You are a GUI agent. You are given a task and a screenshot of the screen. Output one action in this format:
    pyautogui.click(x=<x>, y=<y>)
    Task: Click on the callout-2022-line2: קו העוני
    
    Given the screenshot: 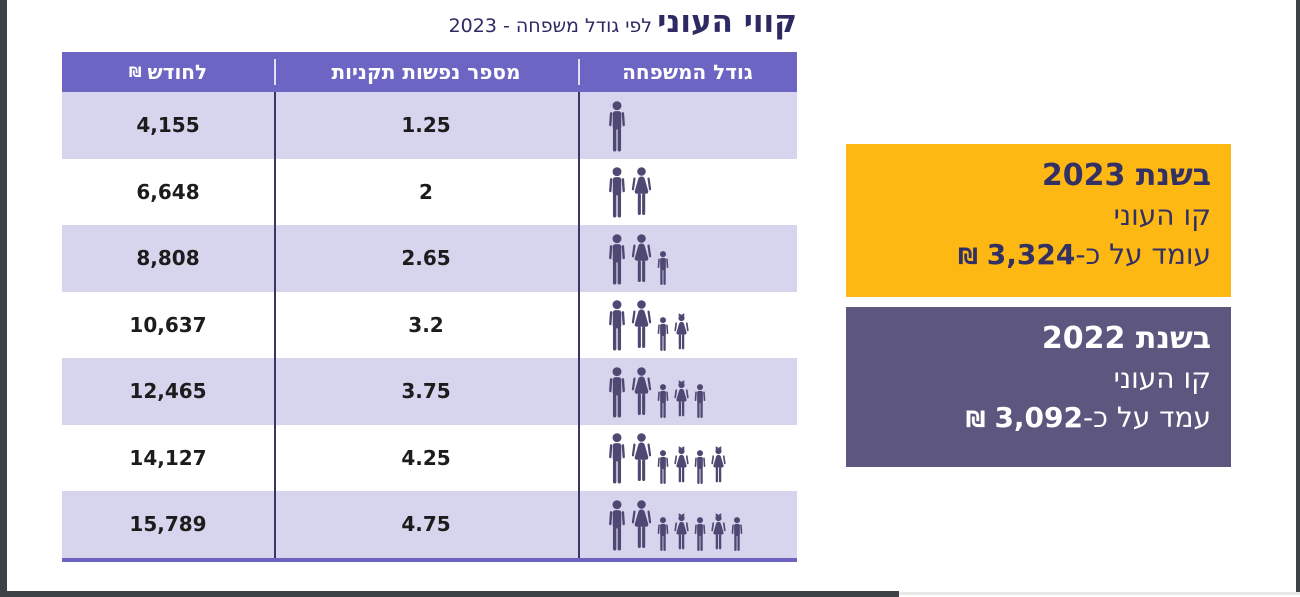 What is the action you would take?
    pyautogui.click(x=1162, y=378)
    